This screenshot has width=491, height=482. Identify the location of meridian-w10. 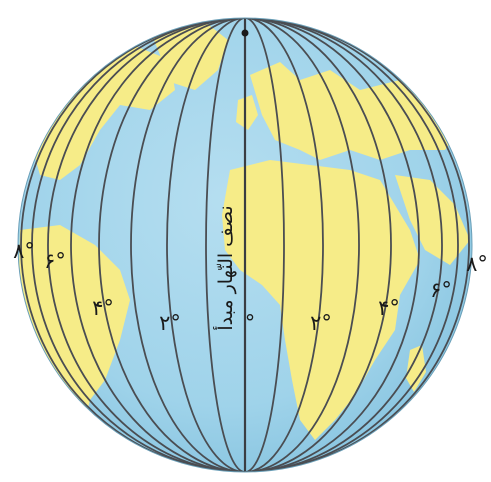
(225, 245).